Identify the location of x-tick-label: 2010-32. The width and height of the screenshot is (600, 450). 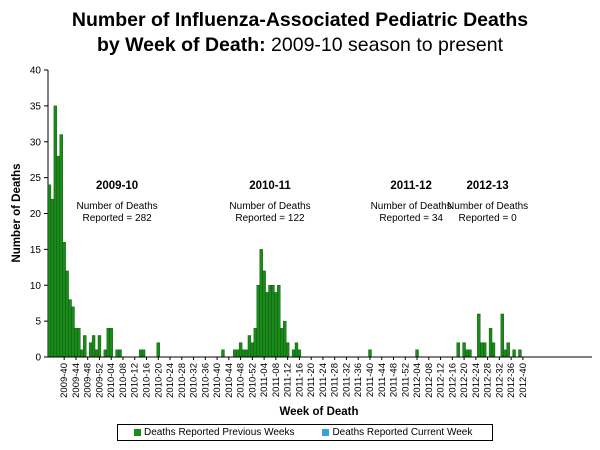
(194, 380).